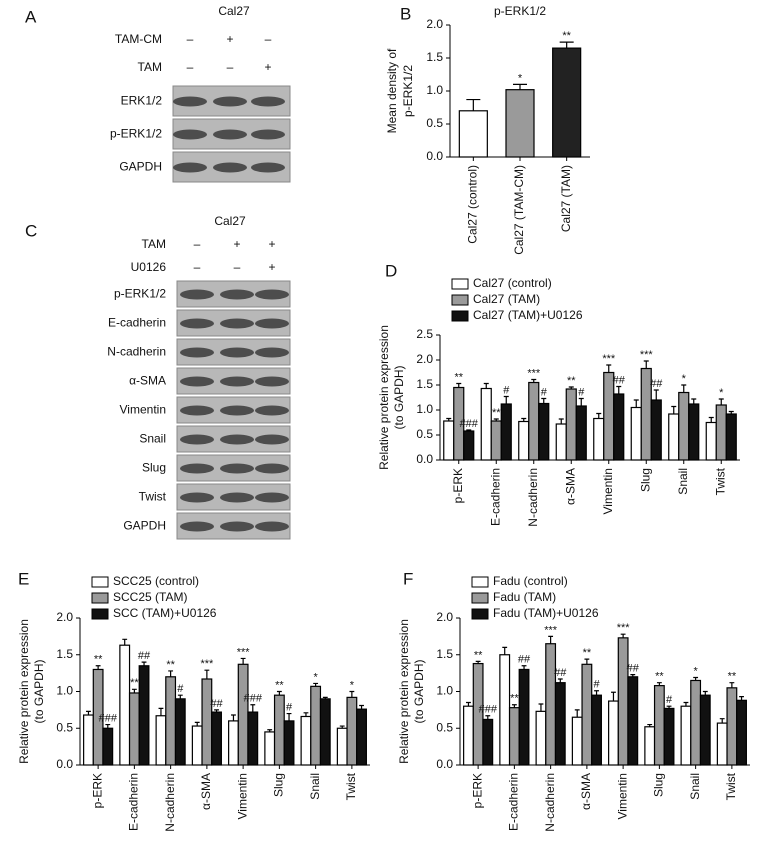  What do you see at coordinates (570, 486) in the screenshot?
I see `x-tick-label: α-SMA` at bounding box center [570, 486].